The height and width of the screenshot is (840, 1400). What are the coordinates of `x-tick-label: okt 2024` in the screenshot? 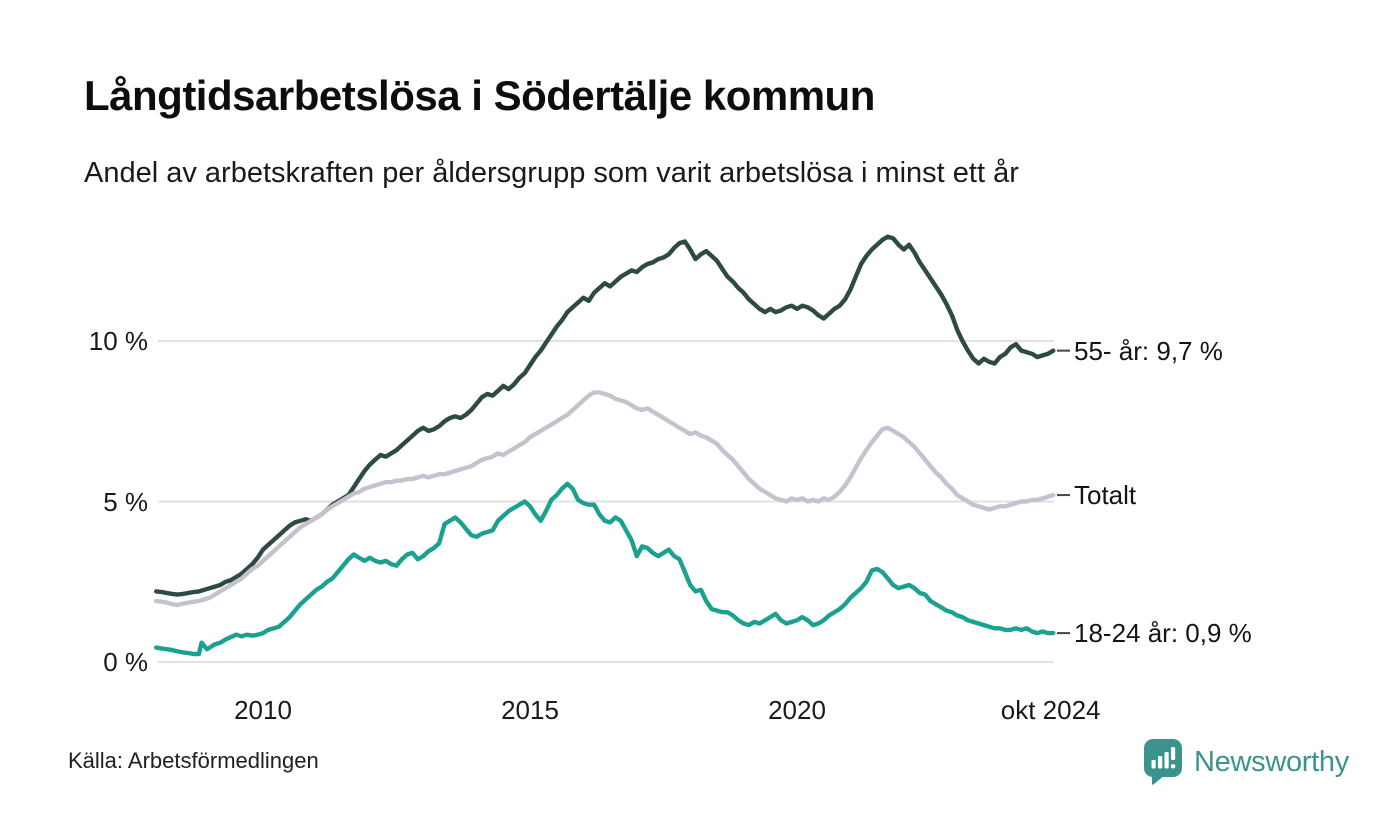 It's located at (1050, 710).